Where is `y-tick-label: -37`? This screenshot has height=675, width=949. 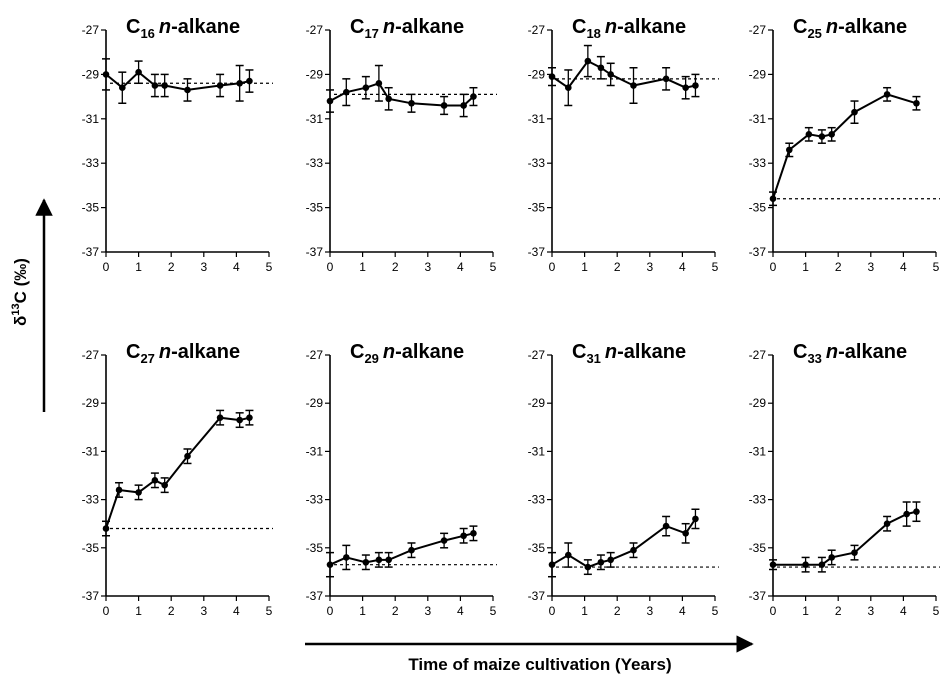 y-tick-label: -37 is located at coordinates (537, 252).